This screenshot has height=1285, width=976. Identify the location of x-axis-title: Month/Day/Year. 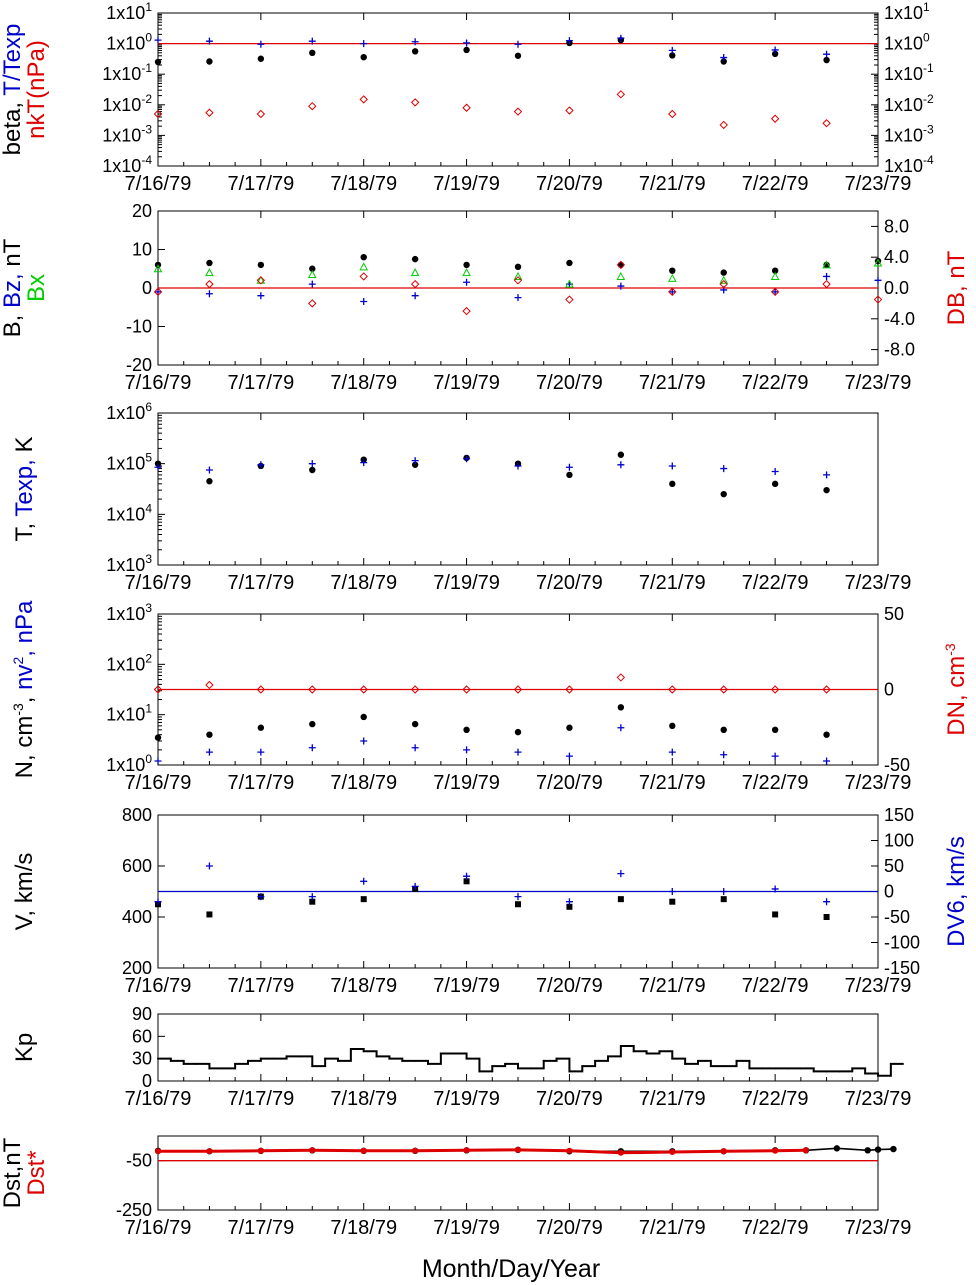
(511, 1269).